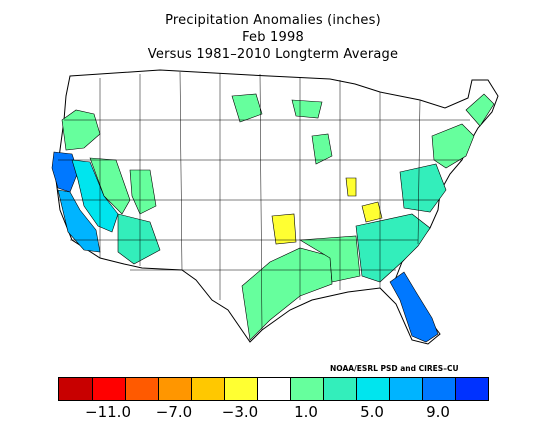 The image size is (546, 440). Describe the element at coordinates (287, 294) in the screenshot. I see `region-texas` at that location.